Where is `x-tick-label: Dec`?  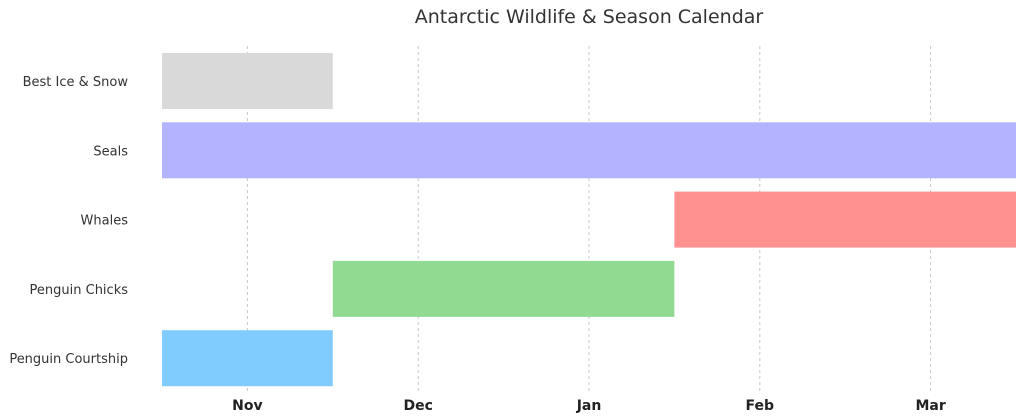 x-tick-label: Dec is located at coordinates (417, 406).